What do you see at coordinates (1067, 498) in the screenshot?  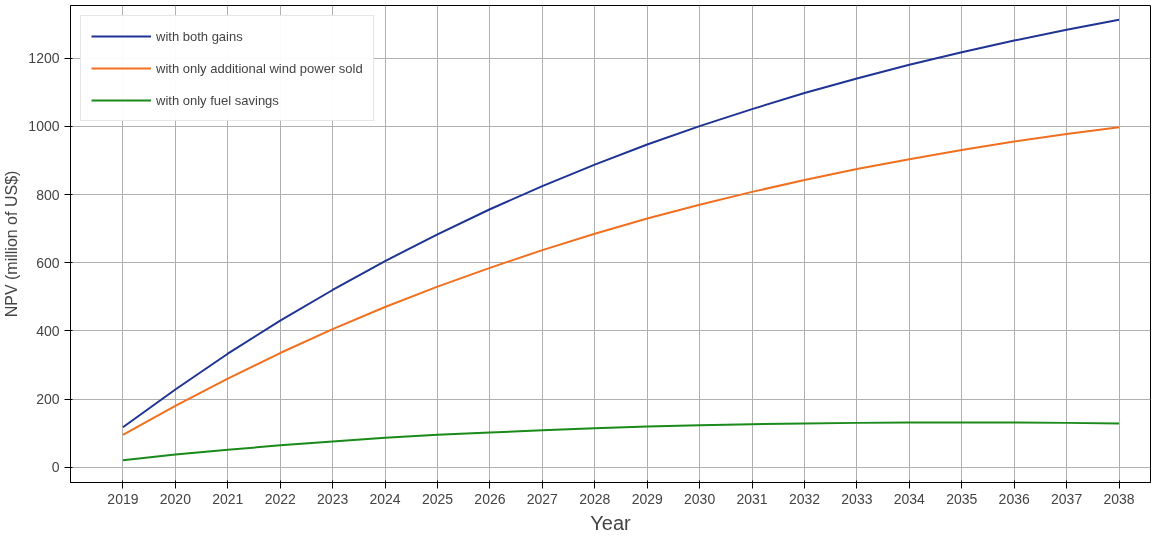 I see `x-tick-label: 2037` at bounding box center [1067, 498].